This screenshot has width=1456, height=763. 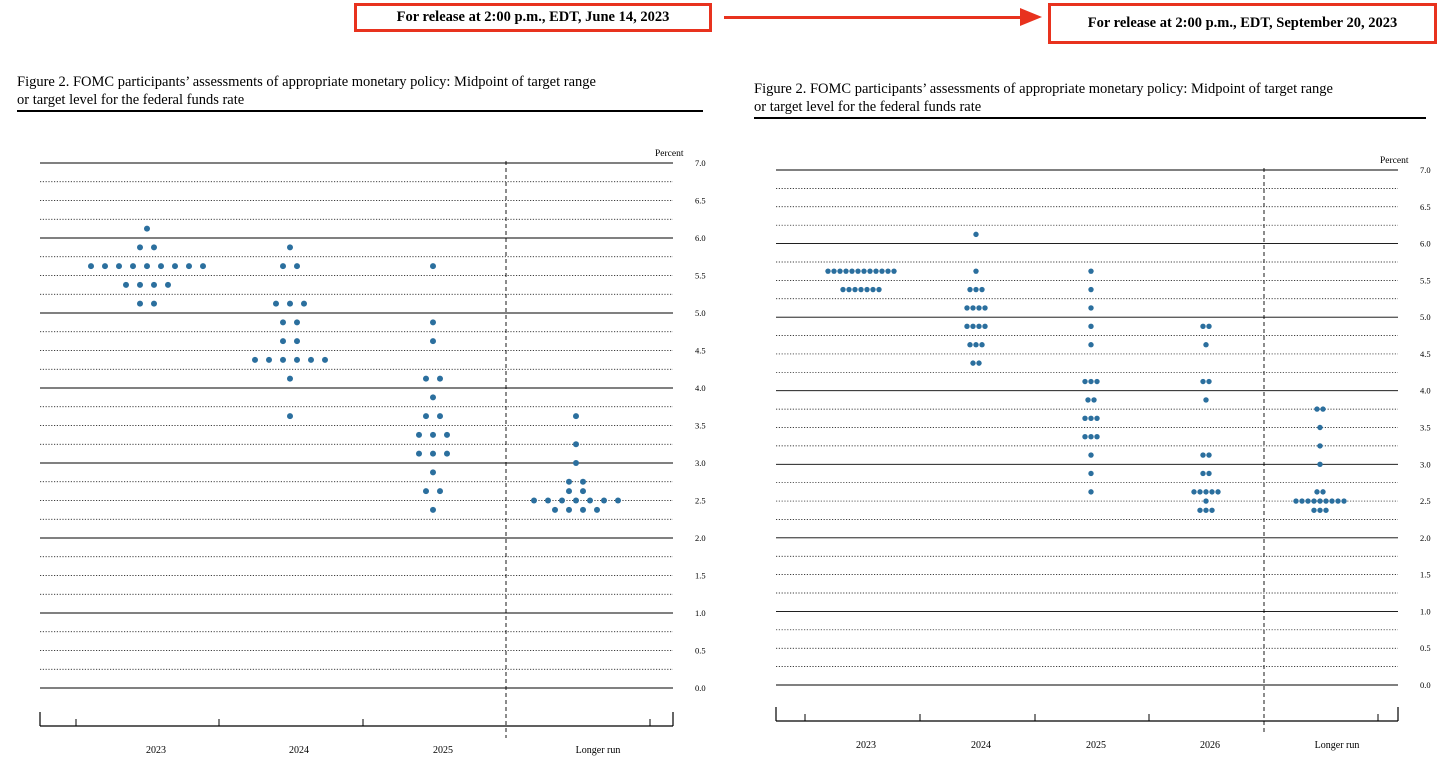 What do you see at coordinates (700, 201) in the screenshot?
I see `y-tick-label: 6.5` at bounding box center [700, 201].